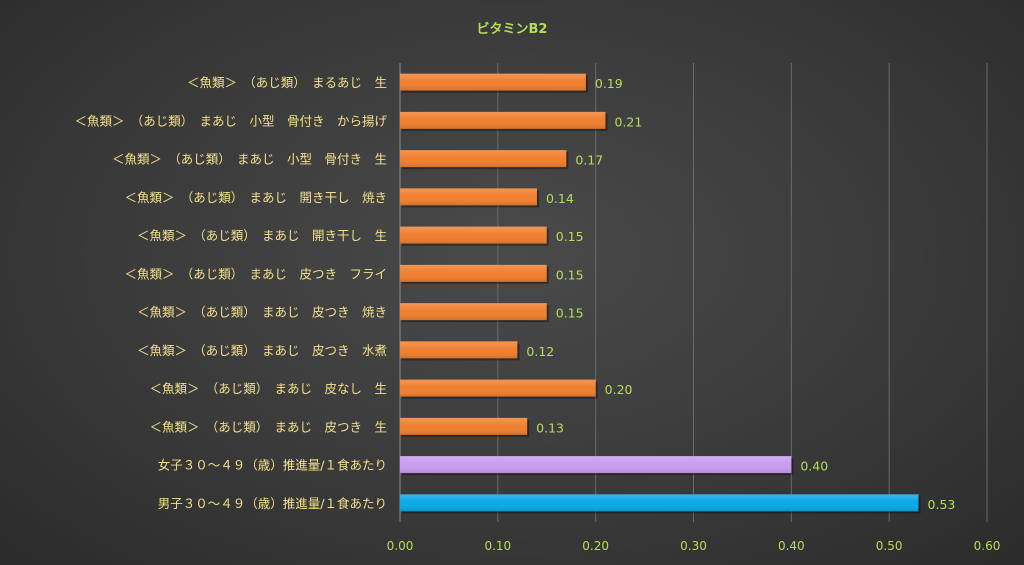 The height and width of the screenshot is (565, 1024). What do you see at coordinates (942, 504) in the screenshot?
I see `data-label: 0.53` at bounding box center [942, 504].